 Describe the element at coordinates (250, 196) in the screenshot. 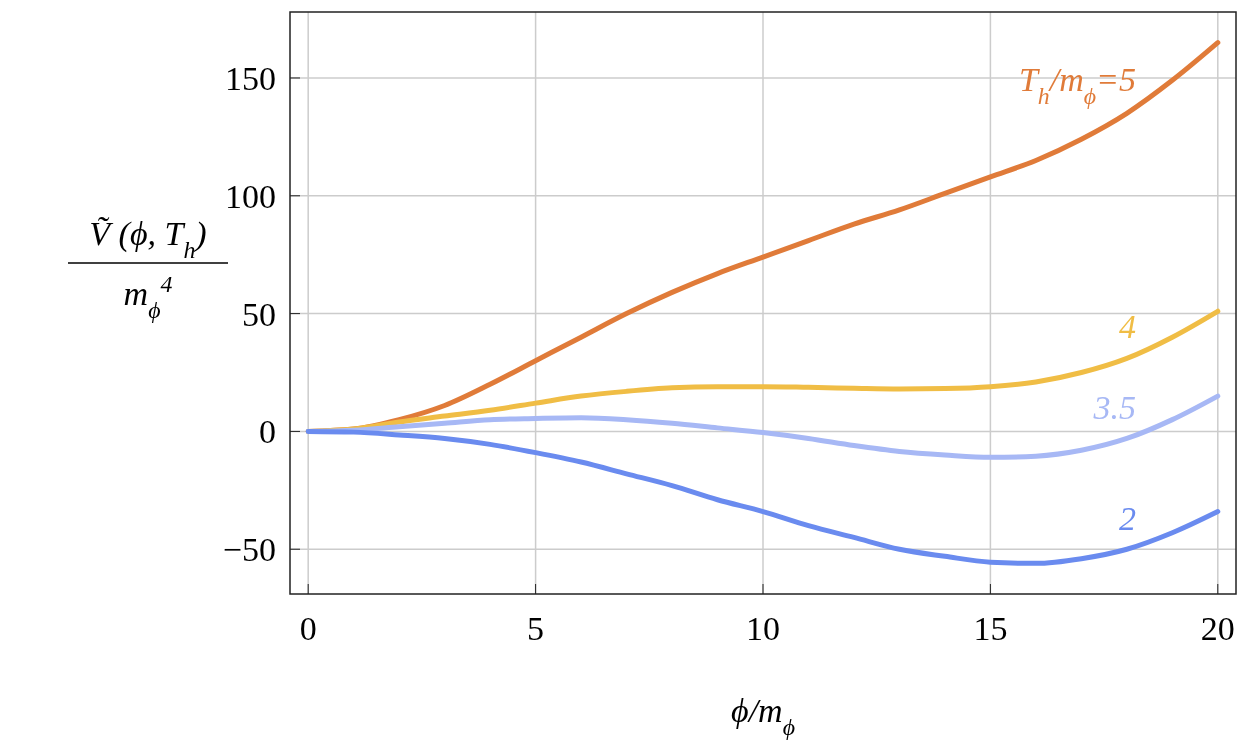

I see `y-tick-label: 100` at that location.